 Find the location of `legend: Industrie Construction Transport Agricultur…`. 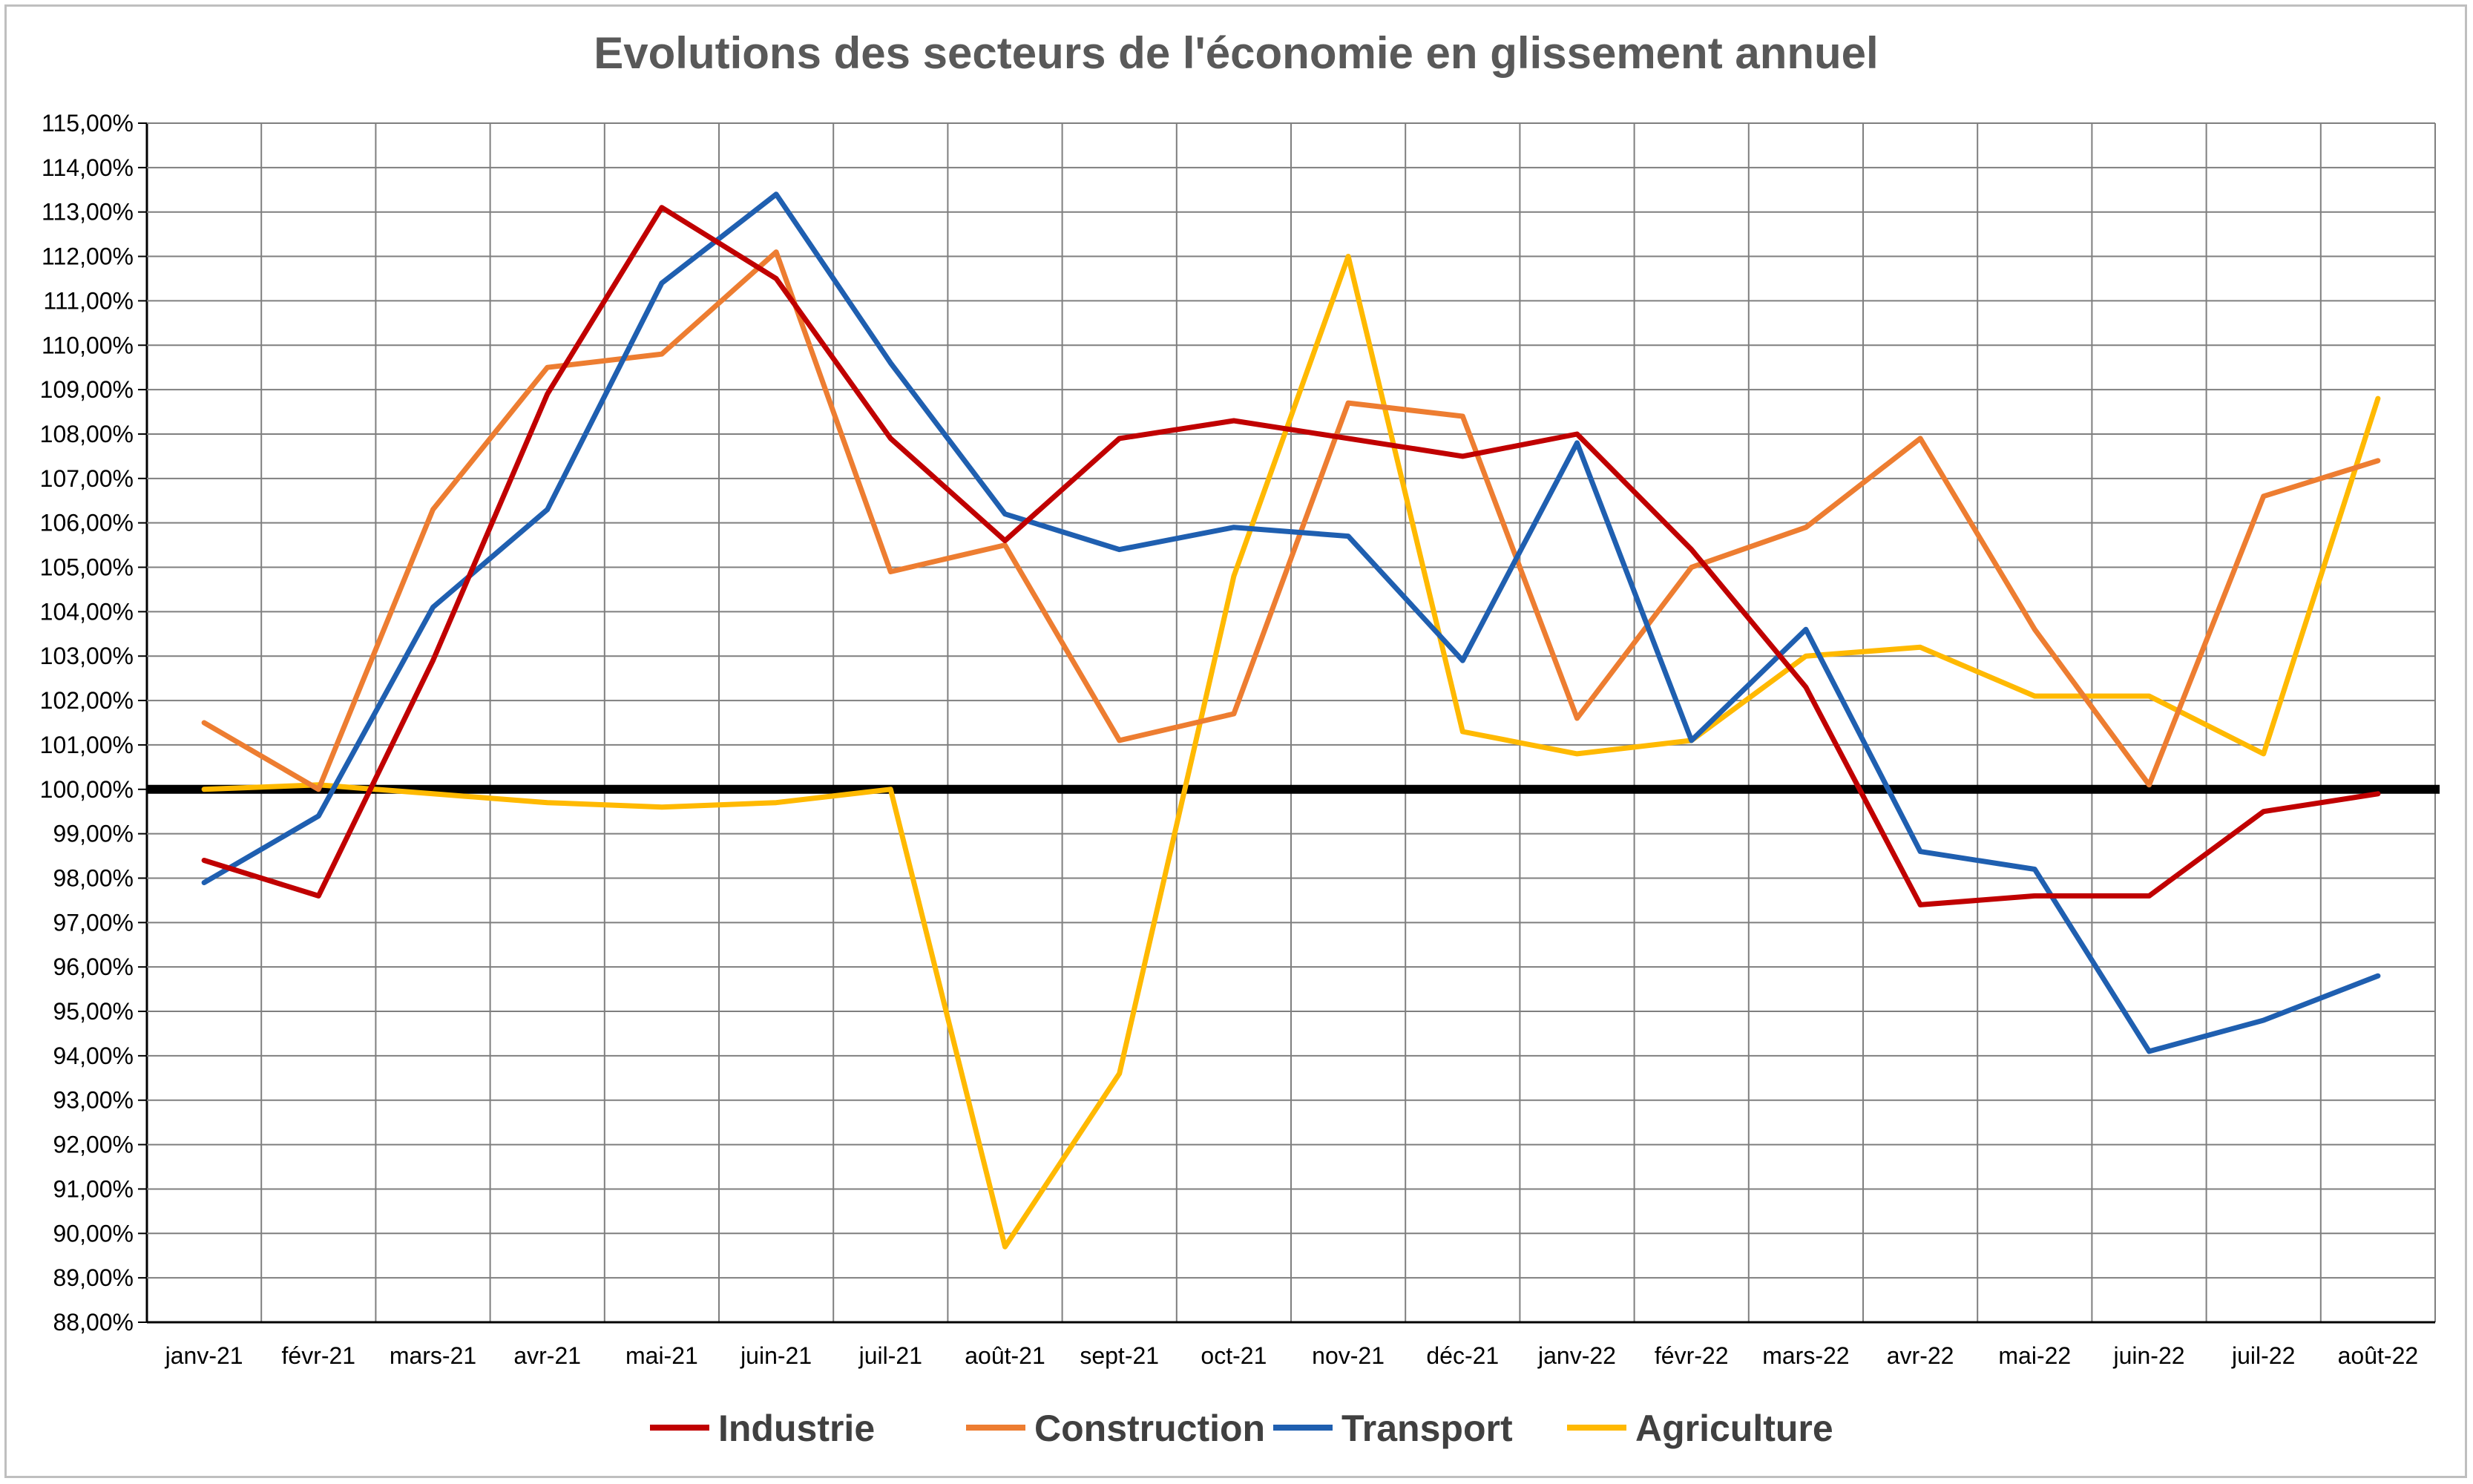

legend: Industrie Construction Transport Agricultur… is located at coordinates (1241, 1428).